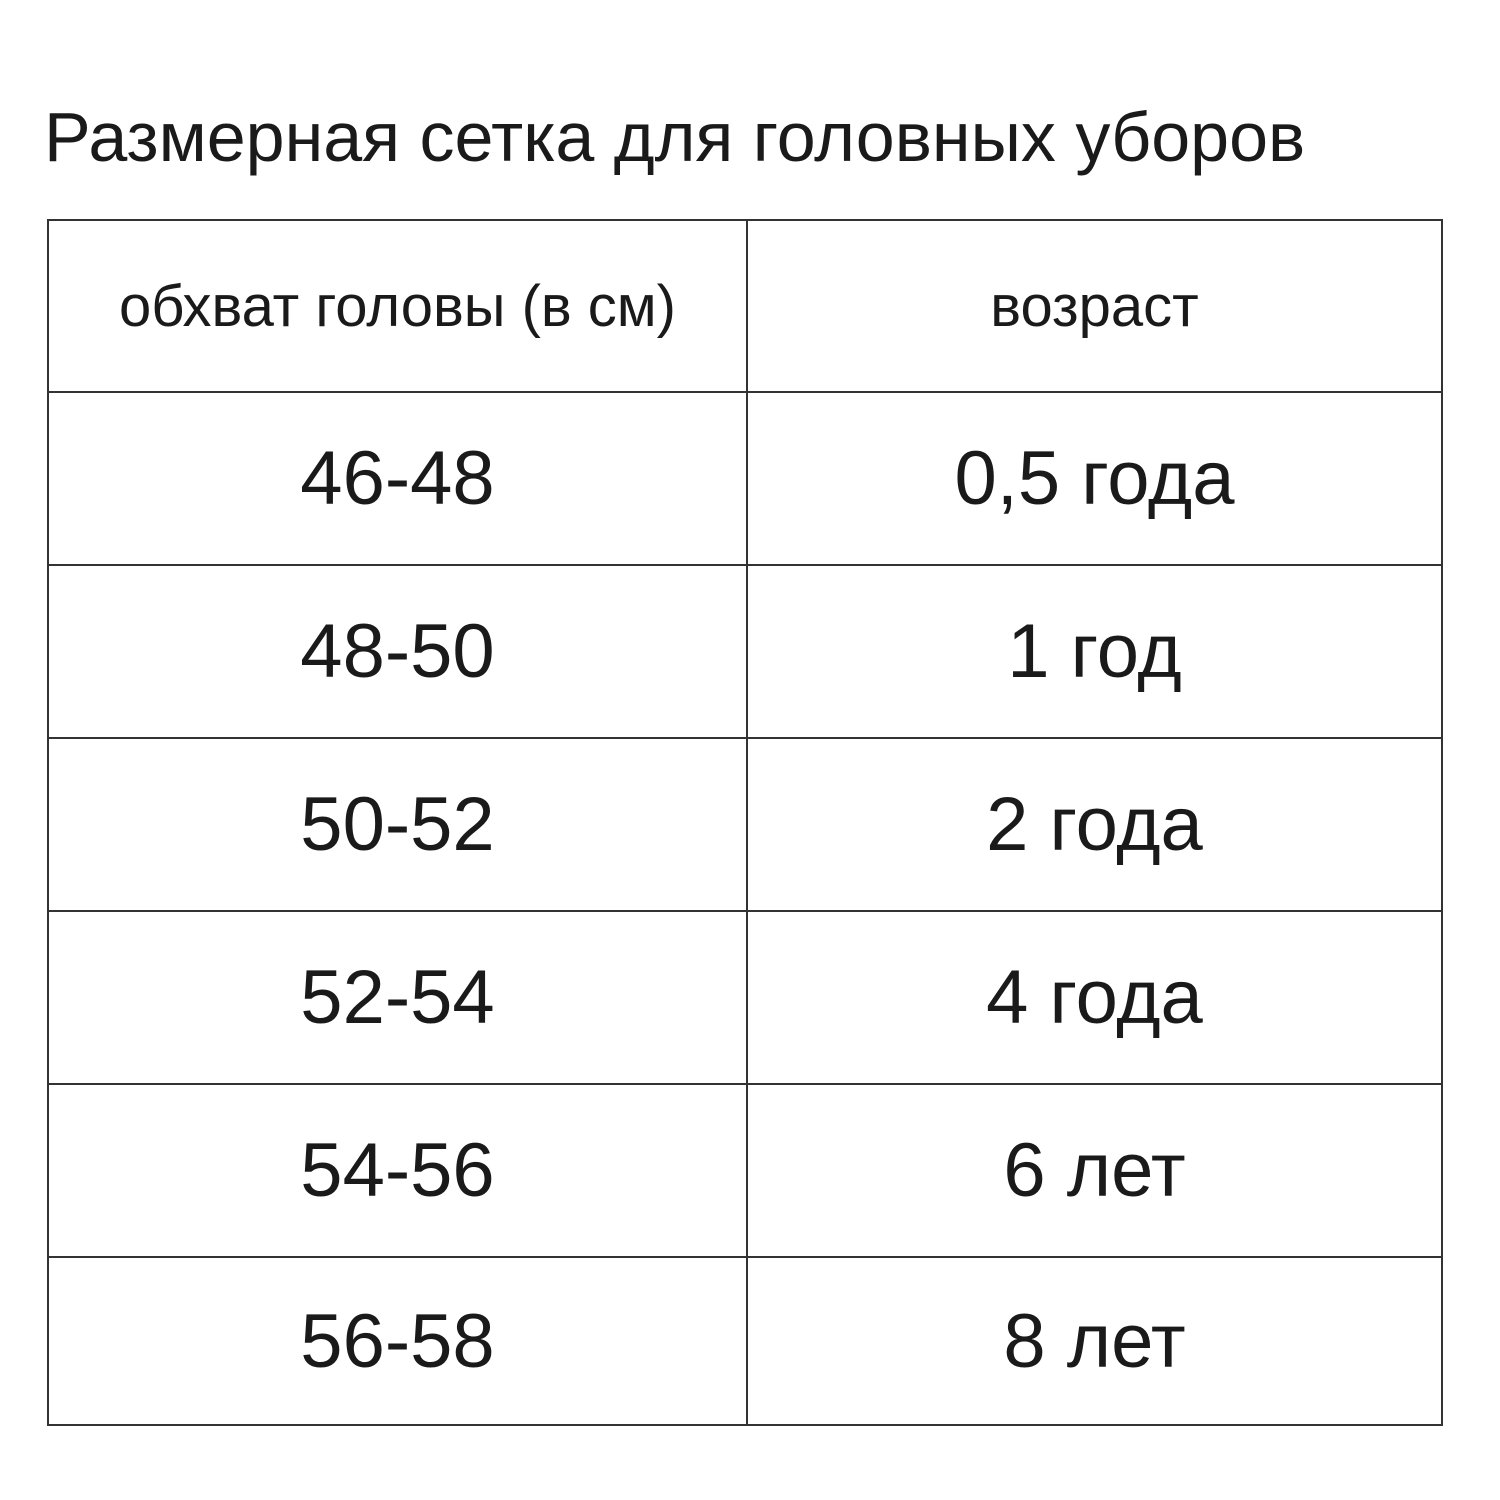  I want to click on cell-age: 2 года, so click(1094, 824).